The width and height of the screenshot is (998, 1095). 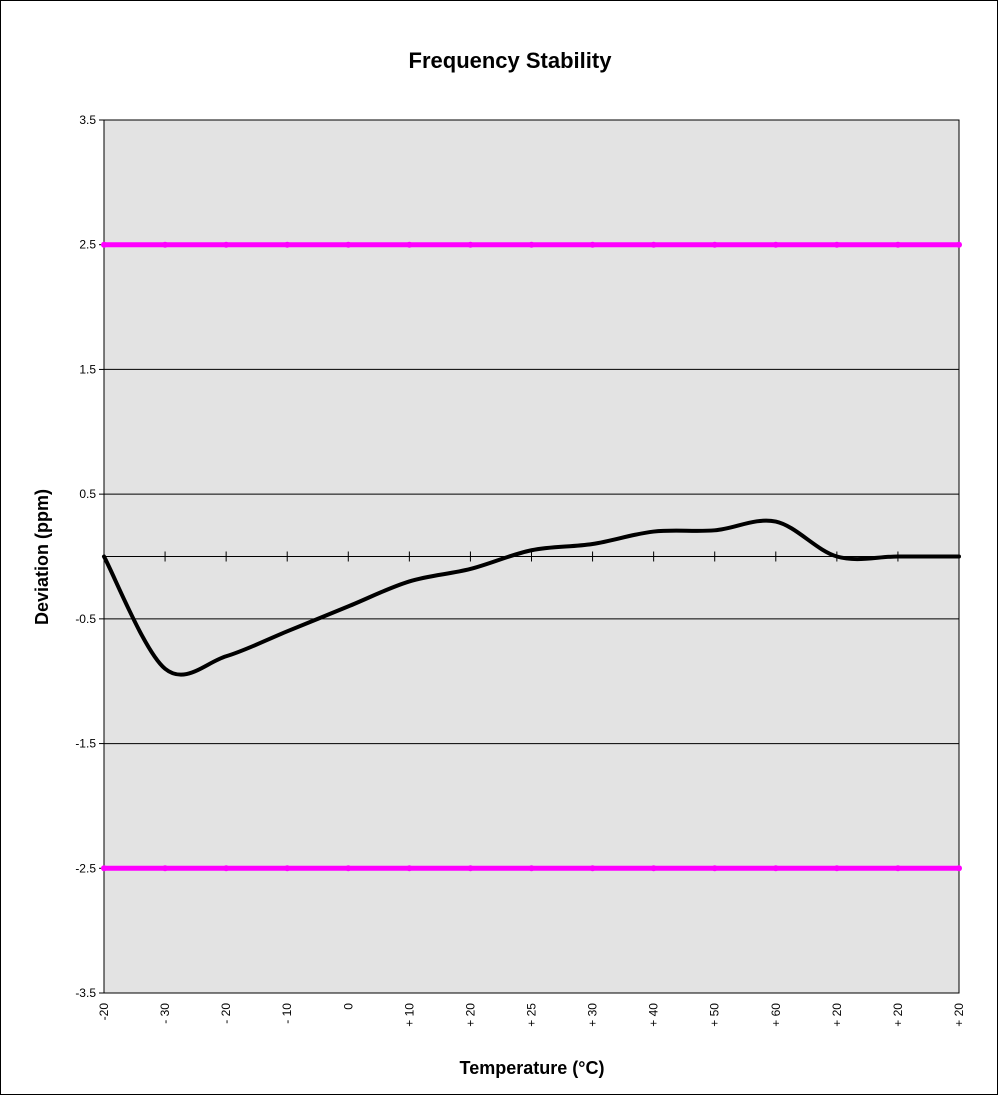 I want to click on y-axis-title: Deviation (ppm), so click(x=42, y=557).